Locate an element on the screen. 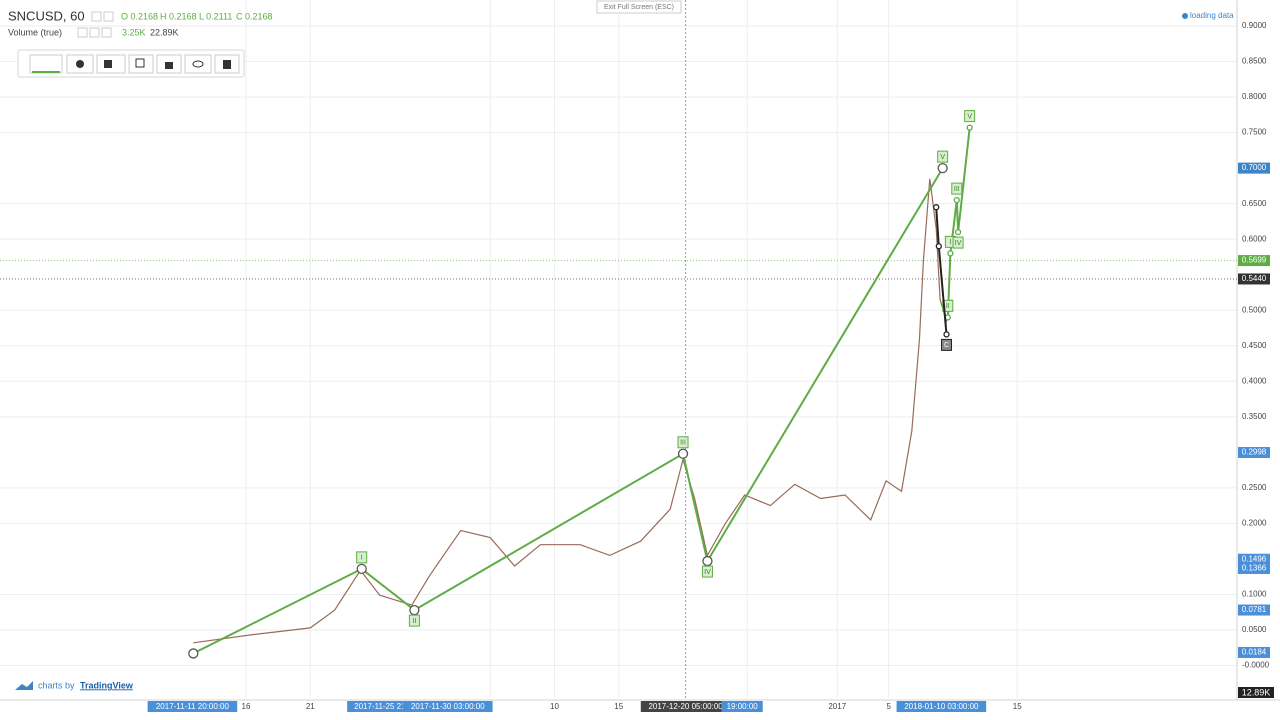 The height and width of the screenshot is (720, 1280). symbol: SNCUSD, 60 is located at coordinates (46, 15).